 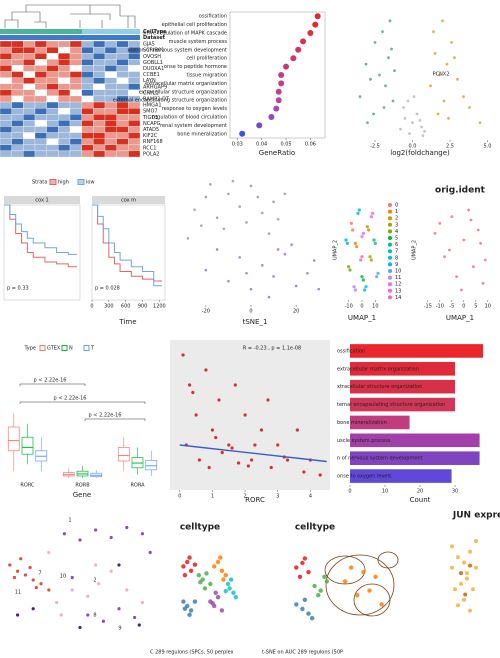 I want to click on legend-label: 0, so click(x=396, y=206).